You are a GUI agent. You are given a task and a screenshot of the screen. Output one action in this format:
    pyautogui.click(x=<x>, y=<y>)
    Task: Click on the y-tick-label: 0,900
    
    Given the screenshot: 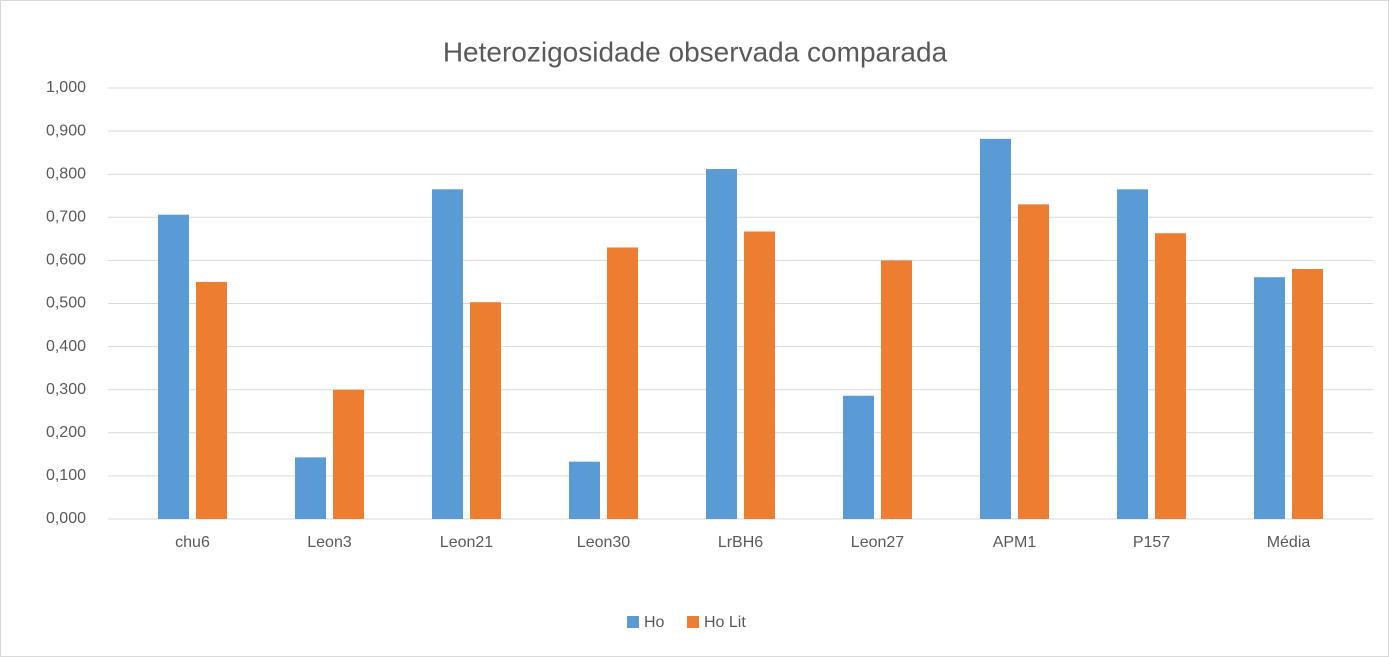 What is the action you would take?
    pyautogui.click(x=66, y=130)
    